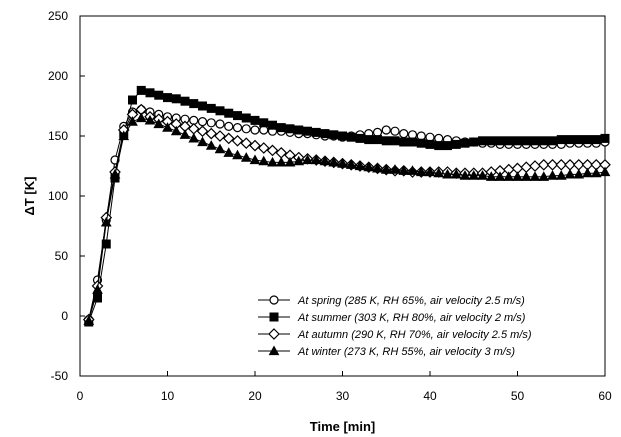  Describe the element at coordinates (343, 396) in the screenshot. I see `x-tick-label: 30` at that location.